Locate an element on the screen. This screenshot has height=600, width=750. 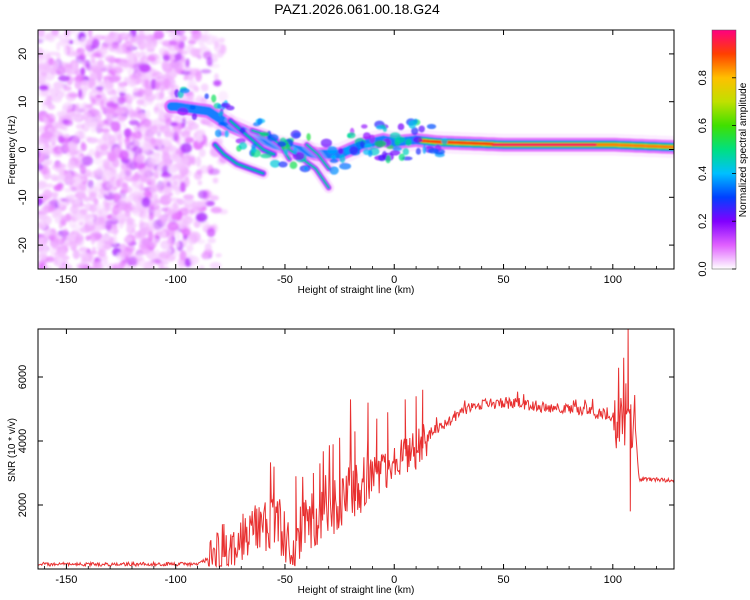
spectrogram-y-label: Frequency (Hz) is located at coordinates (12, 150).